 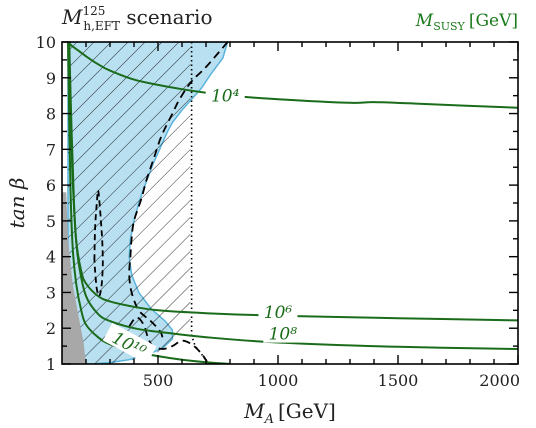 I want to click on legend-sub: SUSY, so click(x=449, y=26).